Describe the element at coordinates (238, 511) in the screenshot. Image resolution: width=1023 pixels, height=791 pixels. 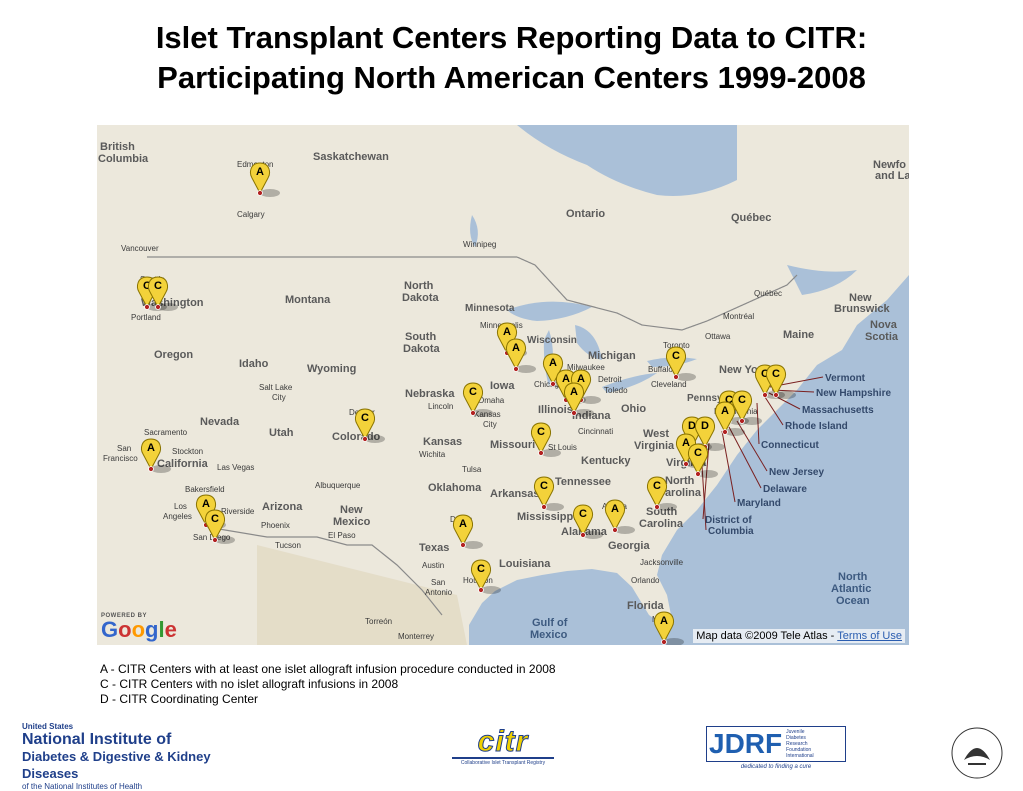
I see `map-label: Riverside` at that location.